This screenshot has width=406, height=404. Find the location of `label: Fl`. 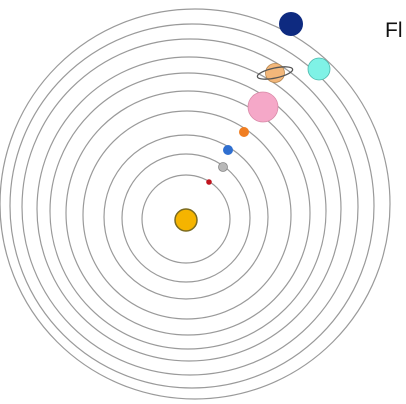

label: Fl is located at coordinates (394, 30).